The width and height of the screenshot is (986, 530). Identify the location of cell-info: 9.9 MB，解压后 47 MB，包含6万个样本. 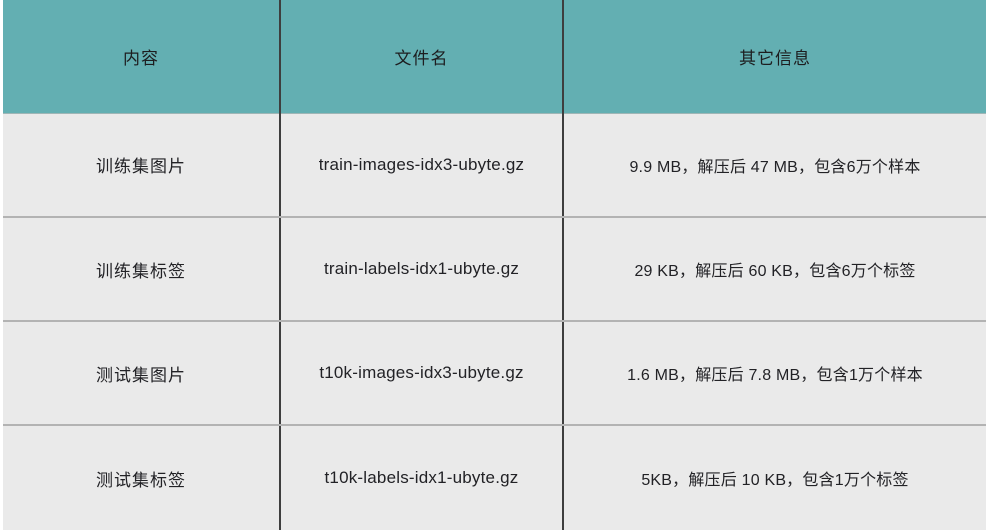
(774, 165).